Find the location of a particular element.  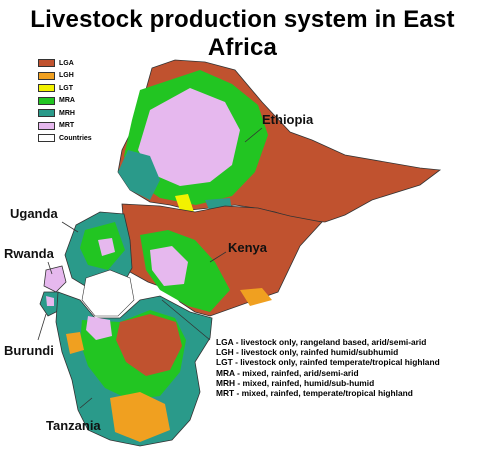

legend-label-countries: Countries is located at coordinates (75, 138).